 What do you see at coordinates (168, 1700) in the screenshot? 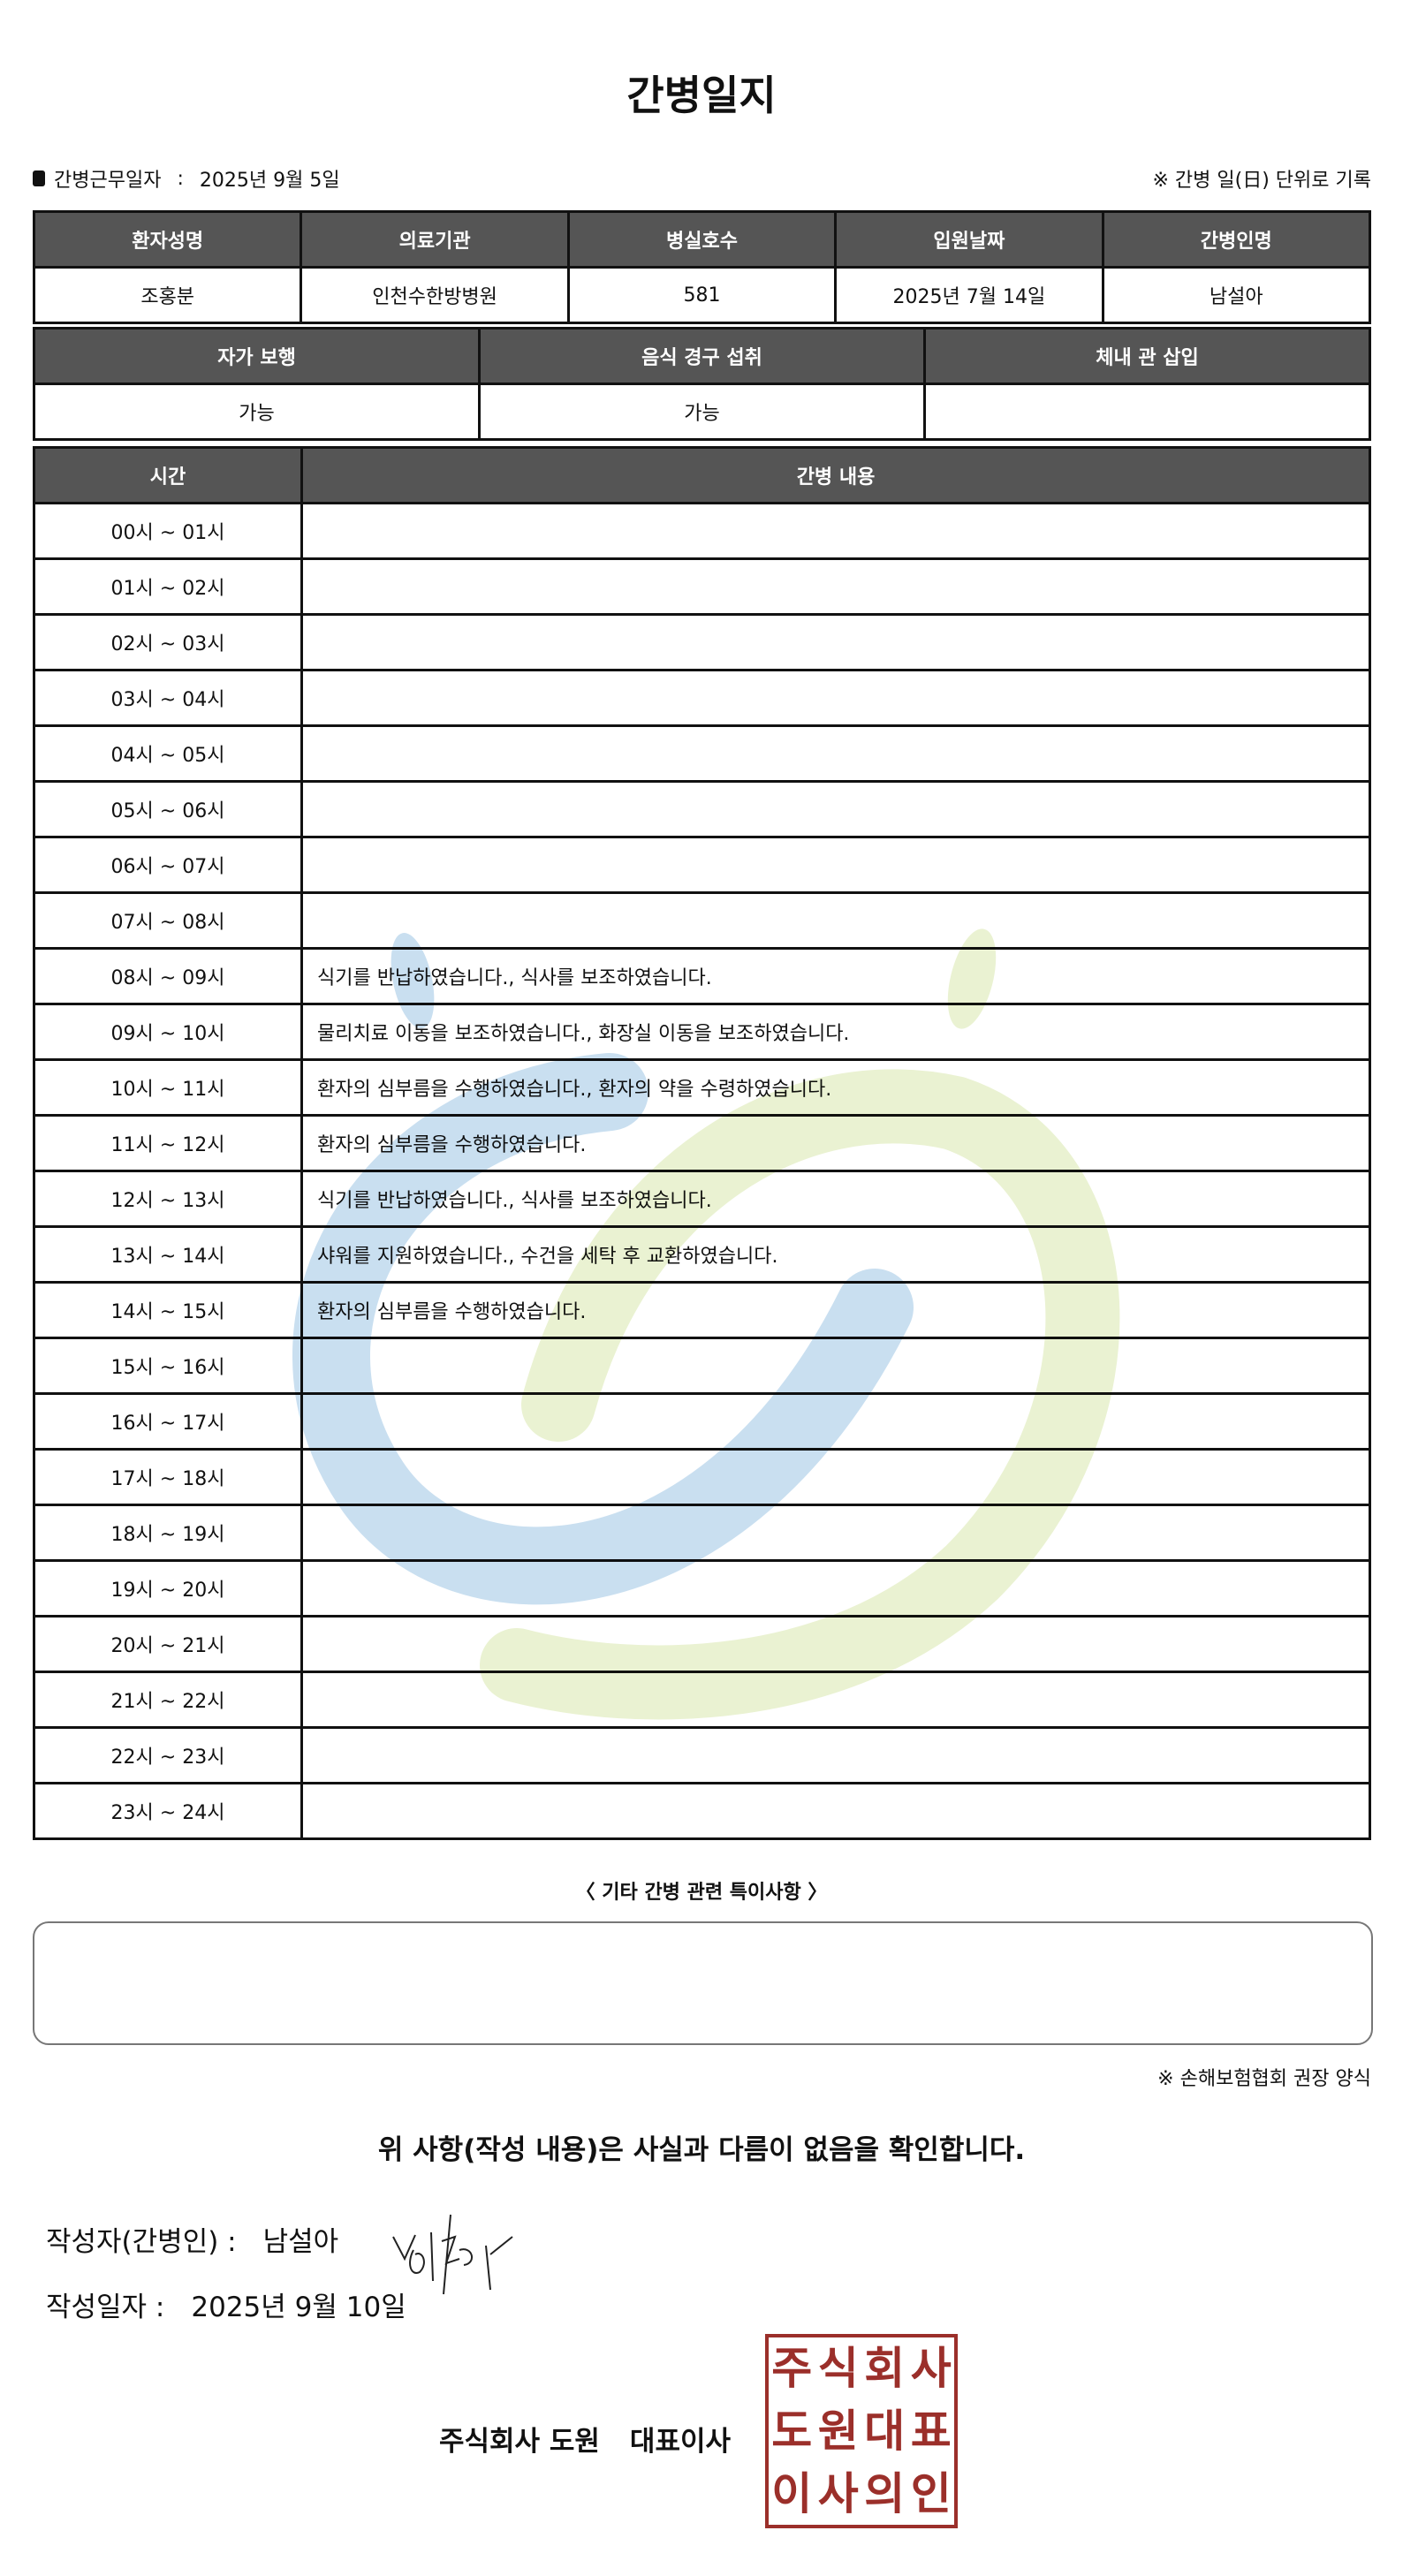
I see `time-cell: 21시 ~ 22시` at bounding box center [168, 1700].